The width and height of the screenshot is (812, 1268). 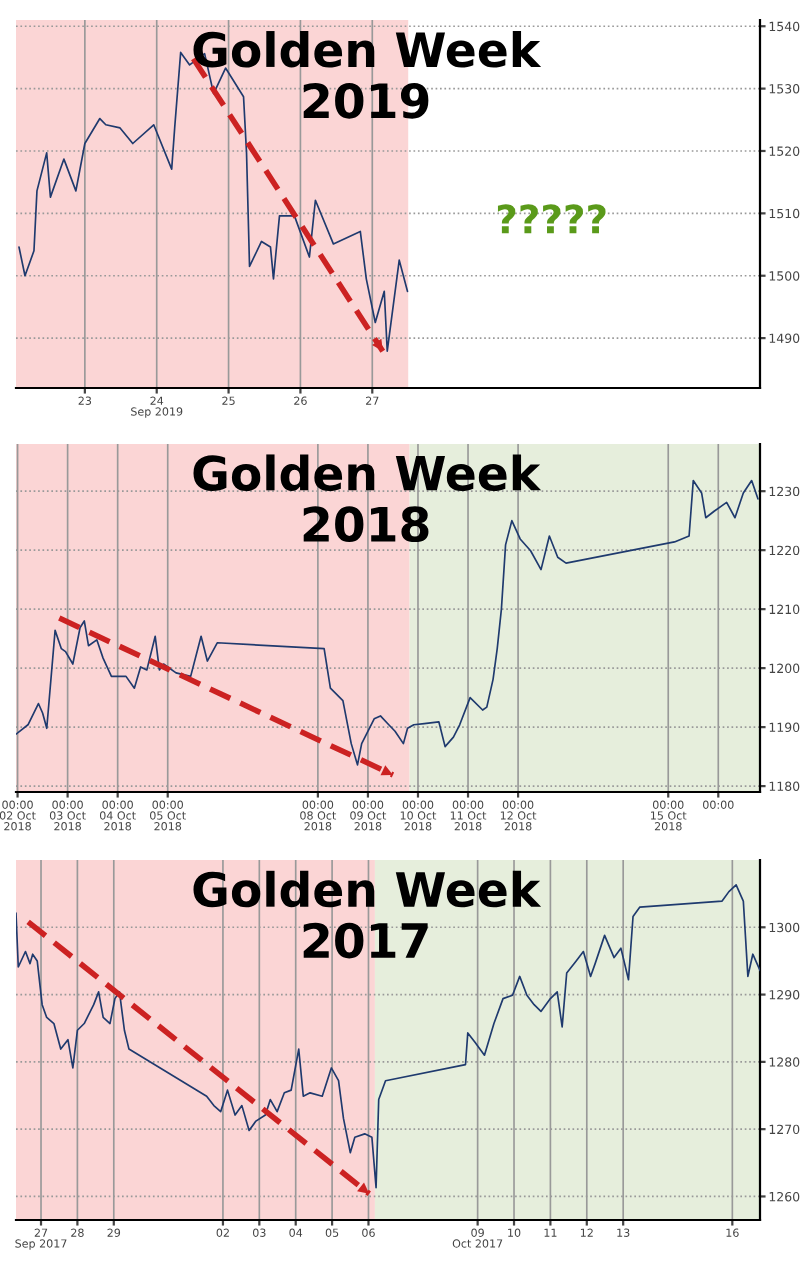 What do you see at coordinates (367, 75) in the screenshot?
I see `text: Golden Week 2019` at bounding box center [367, 75].